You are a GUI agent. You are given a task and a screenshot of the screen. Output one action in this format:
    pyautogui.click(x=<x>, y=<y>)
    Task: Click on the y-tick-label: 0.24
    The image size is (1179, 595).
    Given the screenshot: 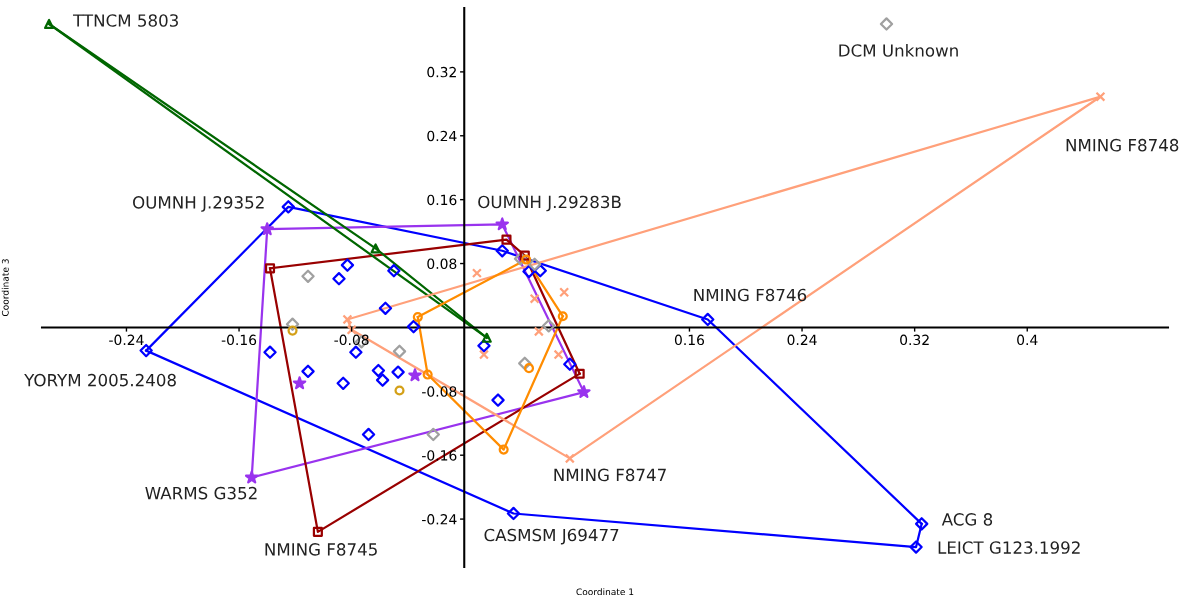 What is the action you would take?
    pyautogui.click(x=442, y=136)
    